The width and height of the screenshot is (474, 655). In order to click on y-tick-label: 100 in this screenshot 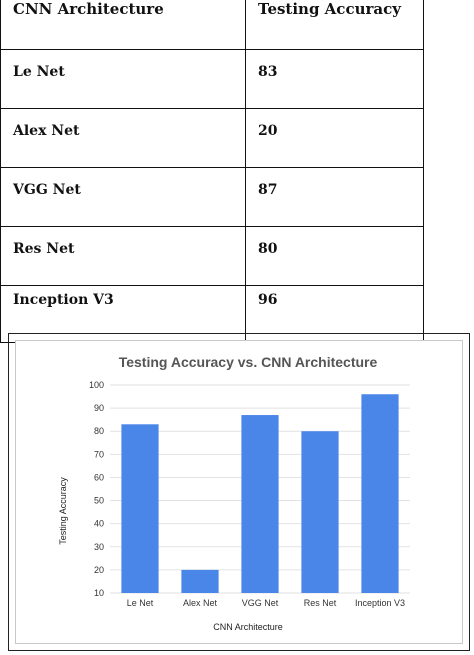, I will do `click(96, 385)`.